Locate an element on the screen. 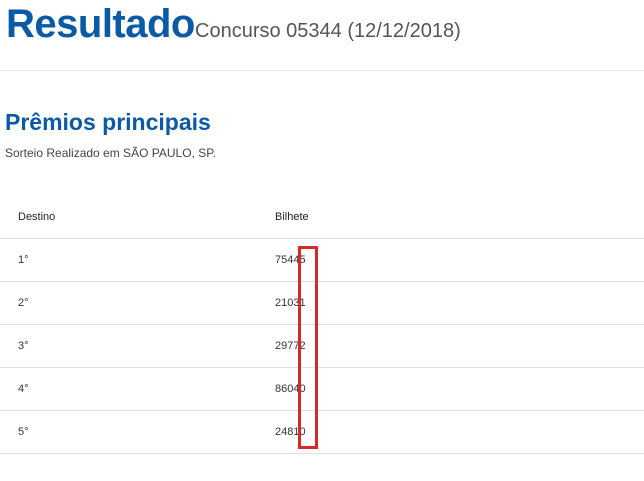  row: 4° 86040 is located at coordinates (322, 389).